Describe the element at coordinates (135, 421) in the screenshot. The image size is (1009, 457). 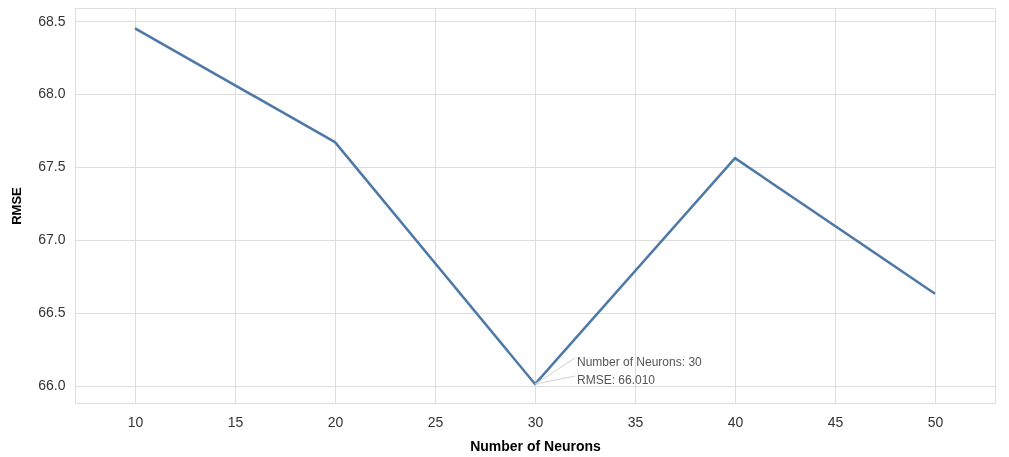
I see `x-tick-label: 10` at that location.